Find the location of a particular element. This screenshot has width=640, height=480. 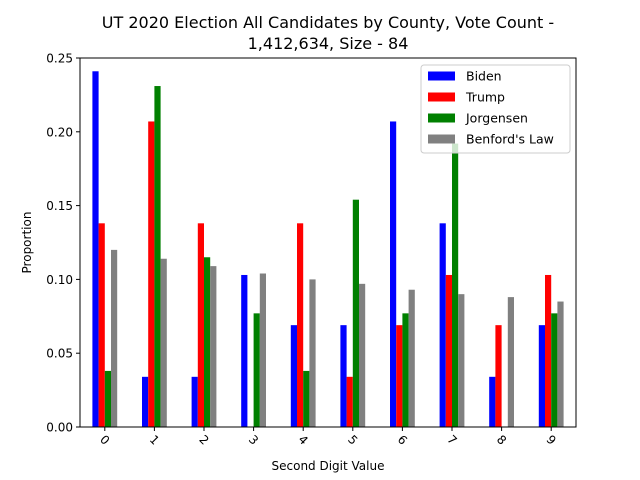

legend-label: Jorgensen is located at coordinates (496, 118).